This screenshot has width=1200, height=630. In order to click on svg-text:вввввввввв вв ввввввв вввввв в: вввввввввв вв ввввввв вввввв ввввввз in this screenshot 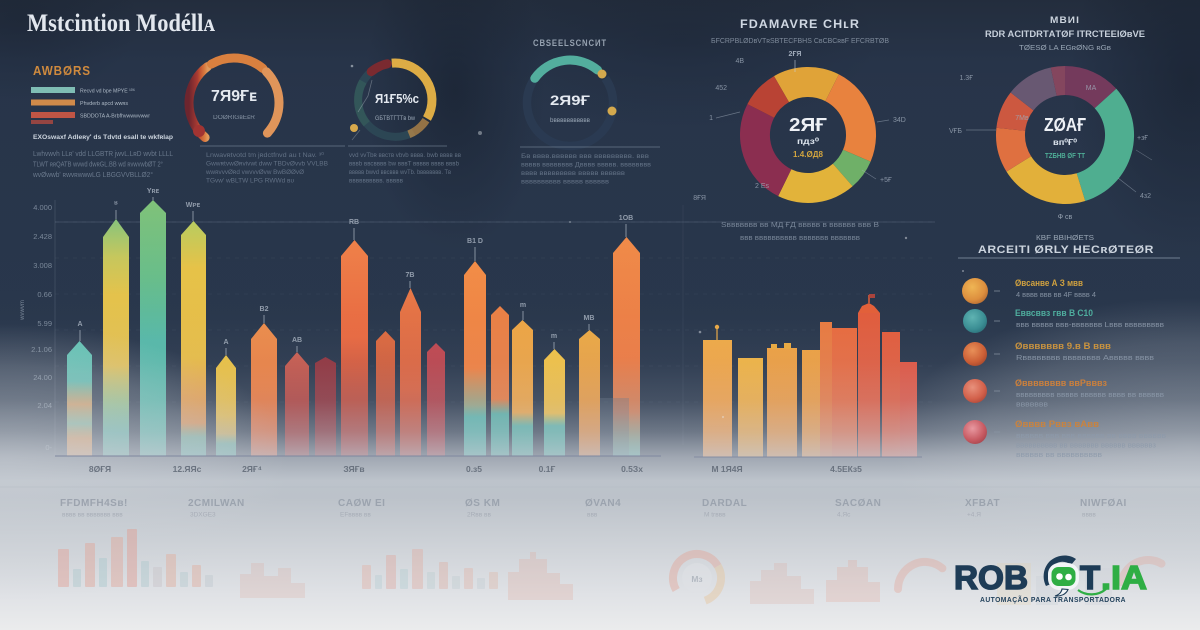, I will do `click(1086, 446)`.